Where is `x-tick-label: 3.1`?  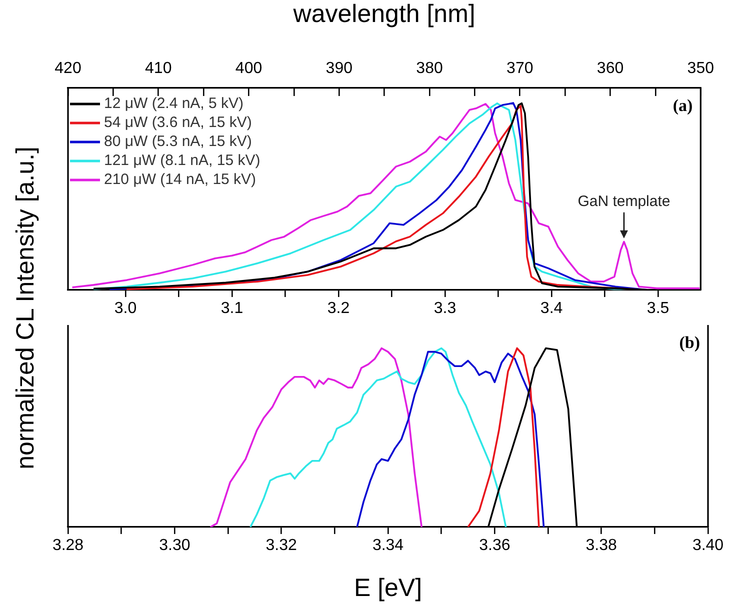 x-tick-label: 3.1 is located at coordinates (232, 309).